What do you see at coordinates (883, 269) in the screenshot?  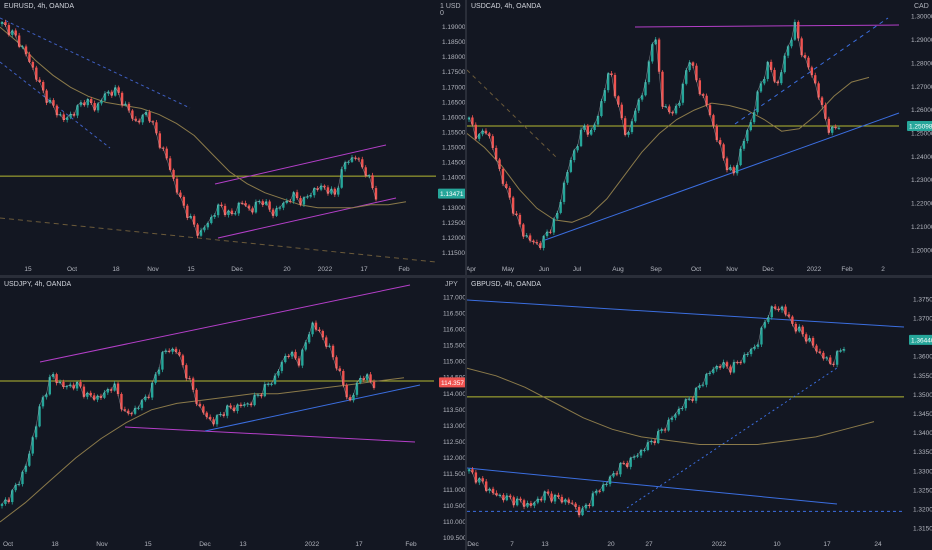 I see `x-tick-label: 2` at bounding box center [883, 269].